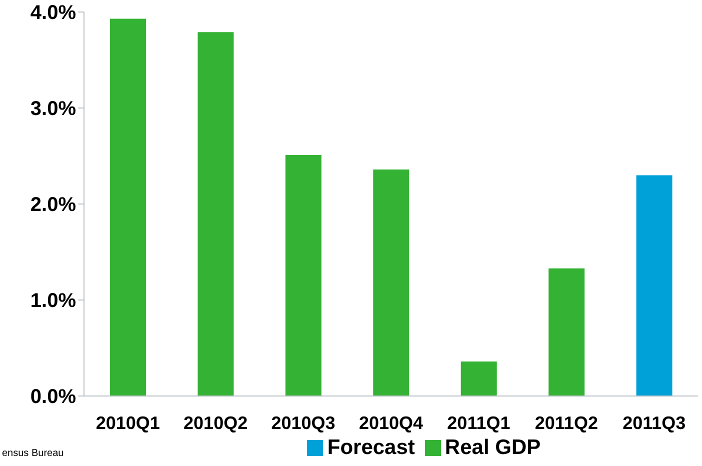 The image size is (702, 466). Describe the element at coordinates (53, 109) in the screenshot. I see `y-tick-label: 3.0%` at that location.